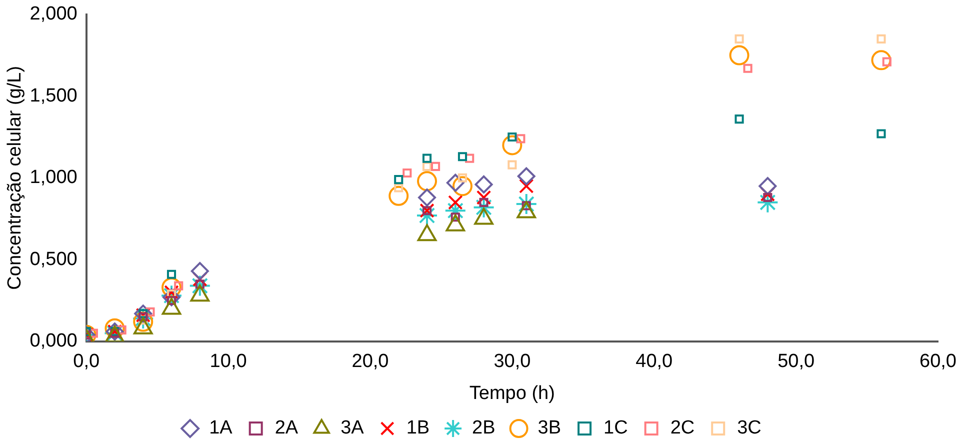 Image resolution: width=964 pixels, height=448 pixels. What do you see at coordinates (54, 95) in the screenshot?
I see `y-tick-label: 1,500` at bounding box center [54, 95].